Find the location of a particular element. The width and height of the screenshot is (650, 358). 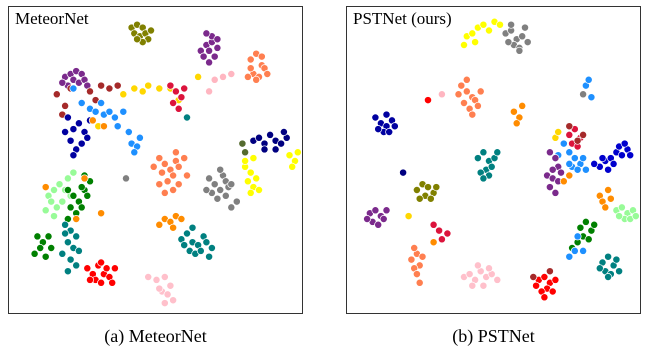

meteornet-plot-title: MeteorNet is located at coordinates (52, 19).